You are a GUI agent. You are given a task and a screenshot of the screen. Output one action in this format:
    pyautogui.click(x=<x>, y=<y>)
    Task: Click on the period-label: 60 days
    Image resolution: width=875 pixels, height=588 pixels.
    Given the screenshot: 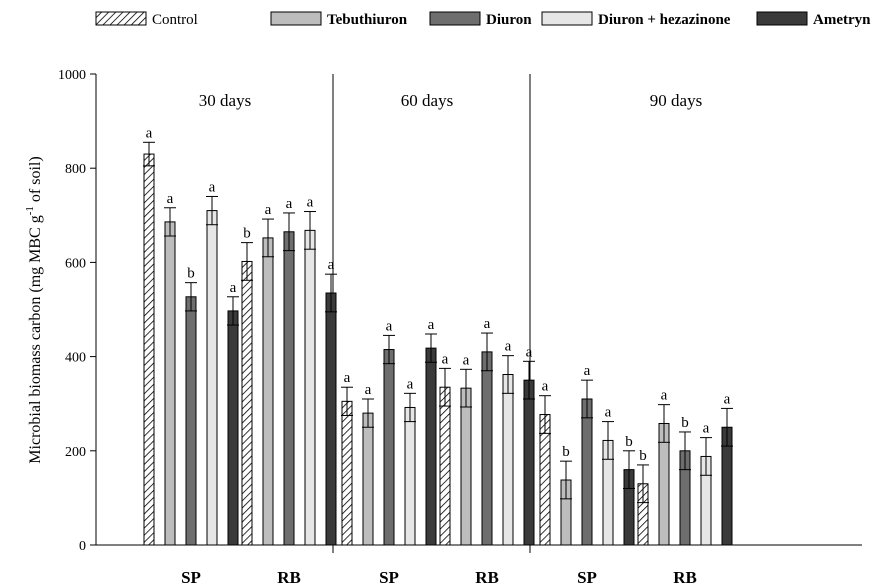 What is the action you would take?
    pyautogui.click(x=427, y=100)
    